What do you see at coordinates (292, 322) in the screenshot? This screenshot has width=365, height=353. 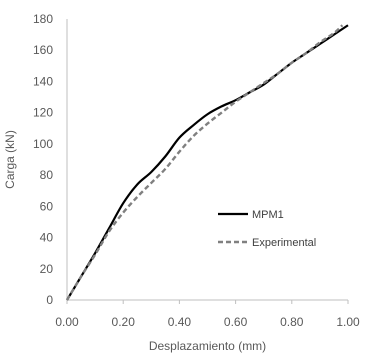 I see `x-tick-label: 0.80` at bounding box center [292, 322].